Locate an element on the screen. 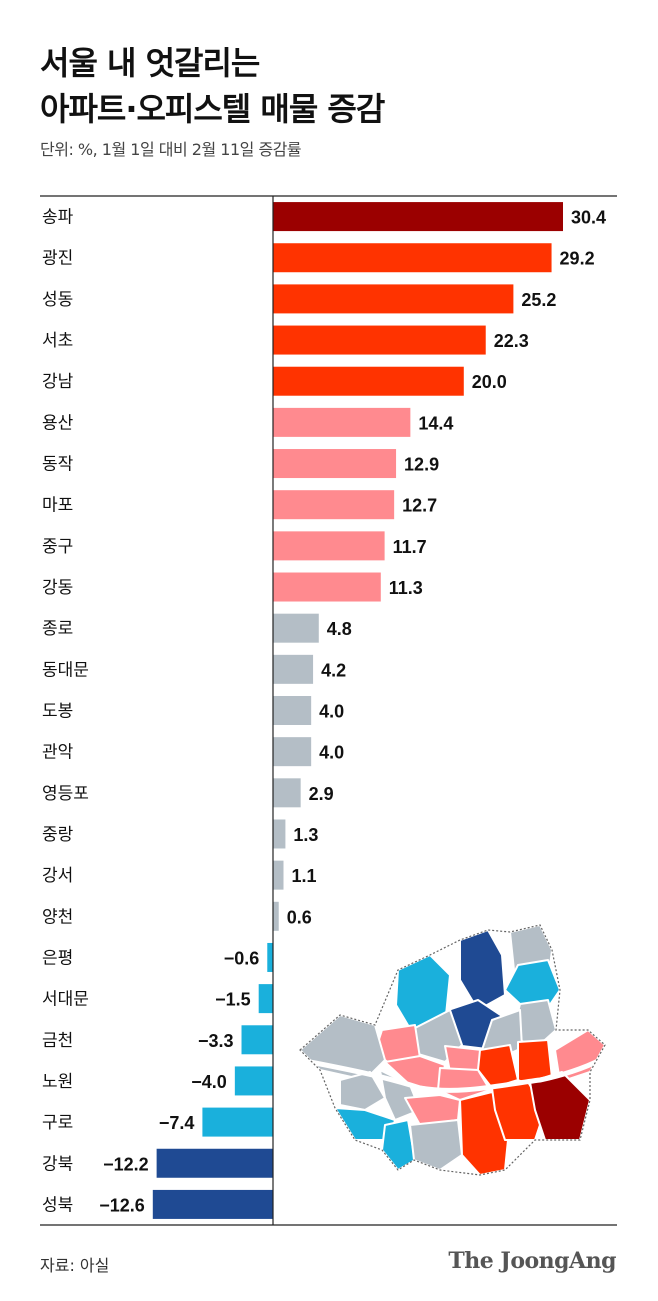 This screenshot has width=658, height=1301. value-label: 2.9 is located at coordinates (321, 794).